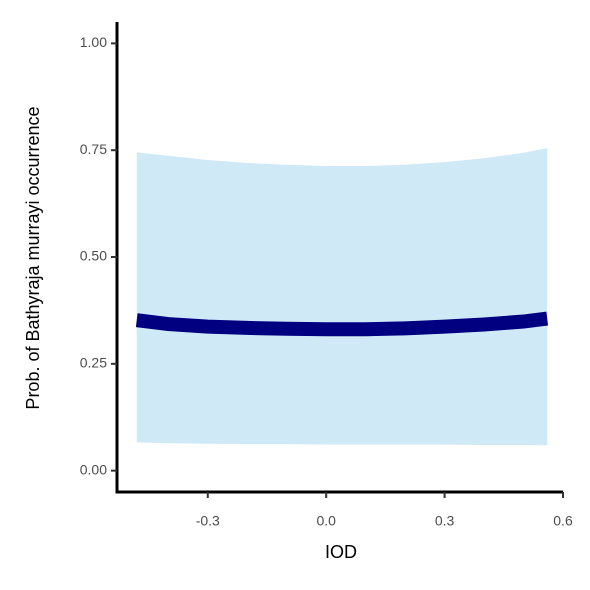  Describe the element at coordinates (445, 521) in the screenshot. I see `x-tick-label: 0.3` at that location.